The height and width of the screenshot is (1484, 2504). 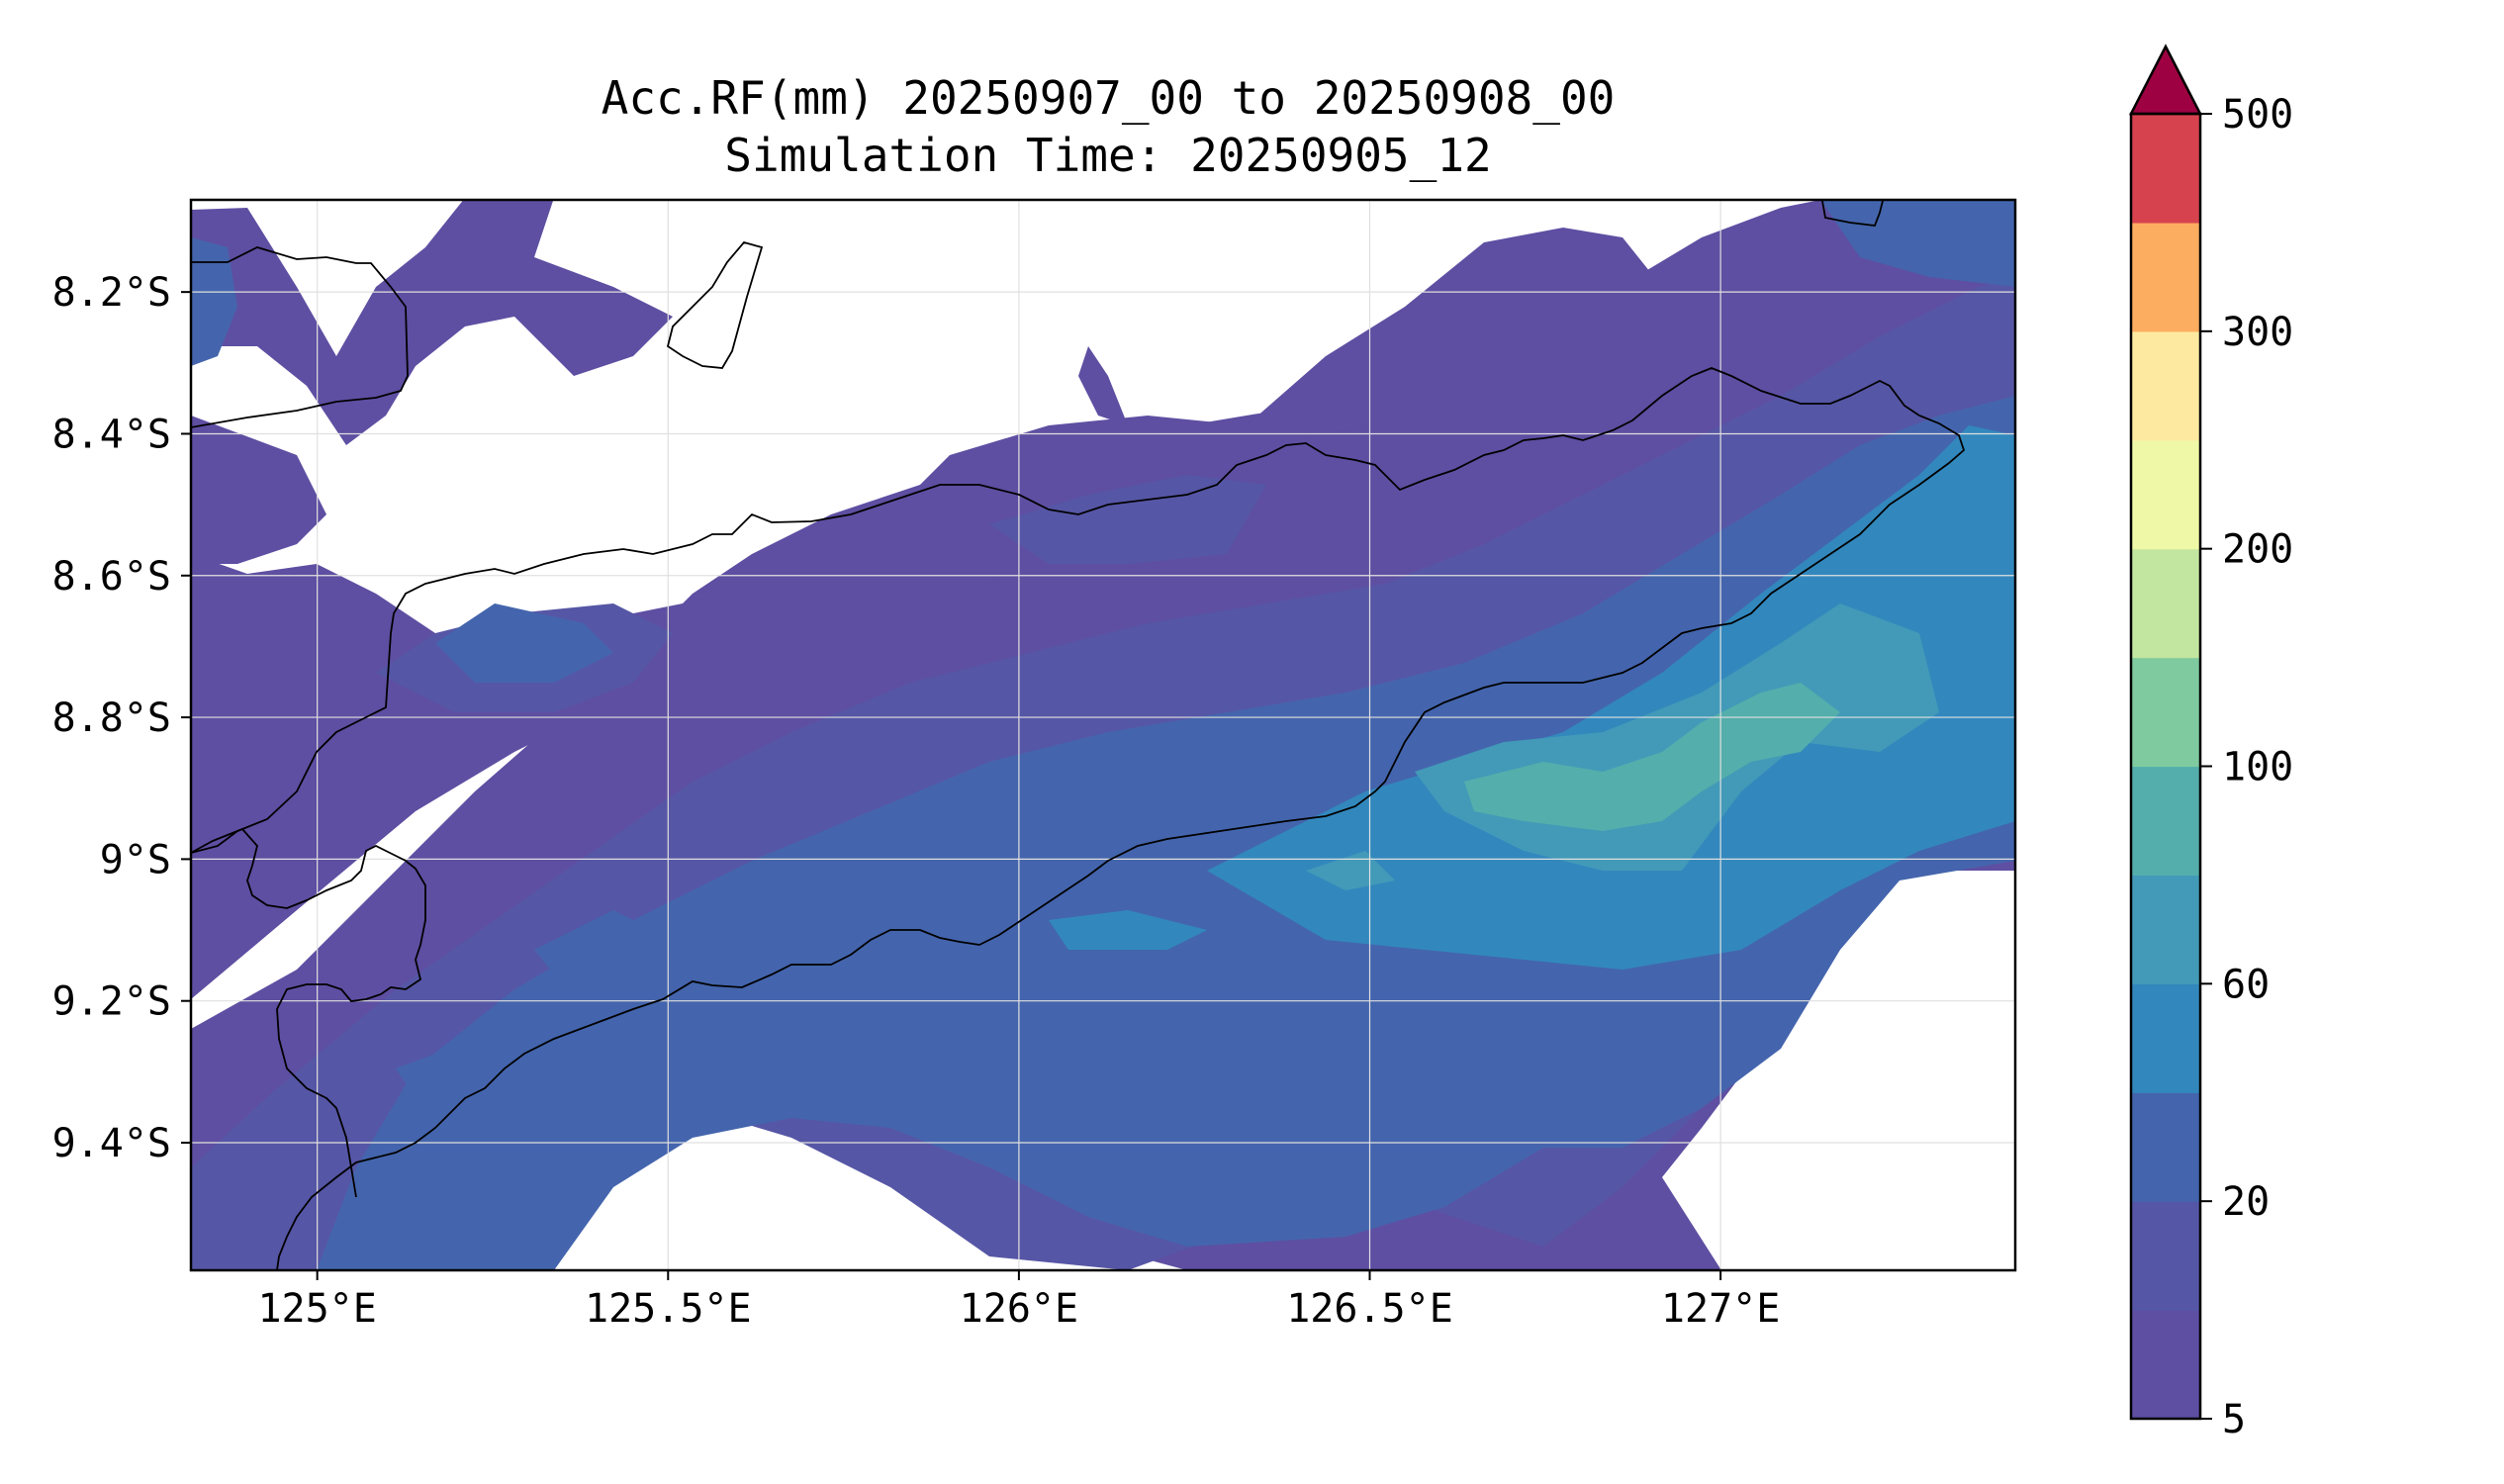 I want to click on colorbar-label: 20, so click(x=2246, y=1202).